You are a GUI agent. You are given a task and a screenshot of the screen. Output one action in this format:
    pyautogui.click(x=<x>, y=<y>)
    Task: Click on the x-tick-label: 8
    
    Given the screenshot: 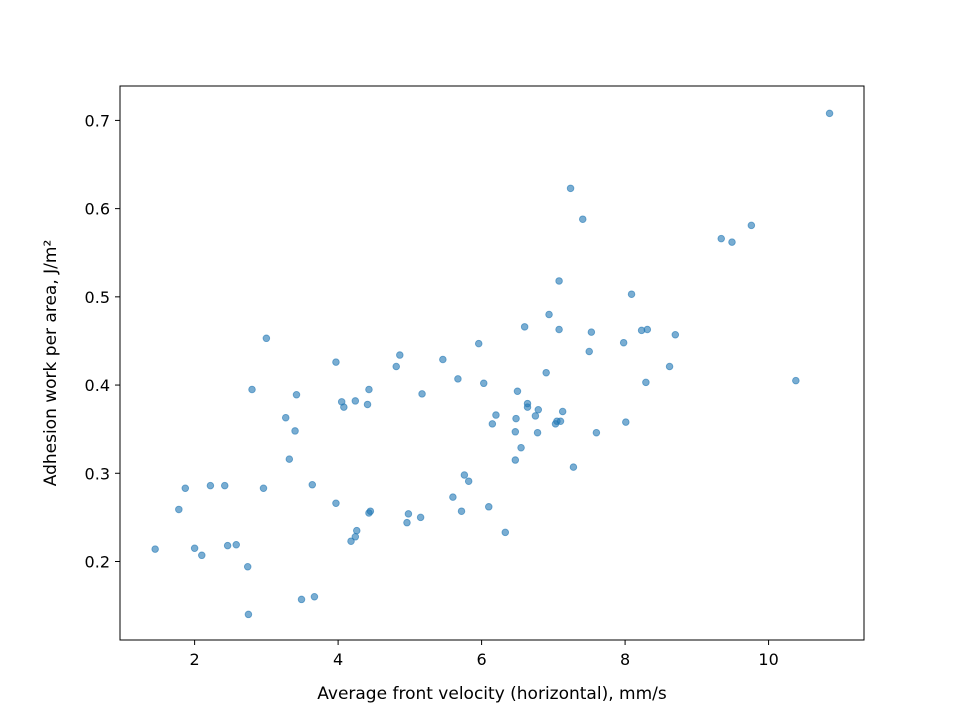 What is the action you would take?
    pyautogui.click(x=625, y=659)
    